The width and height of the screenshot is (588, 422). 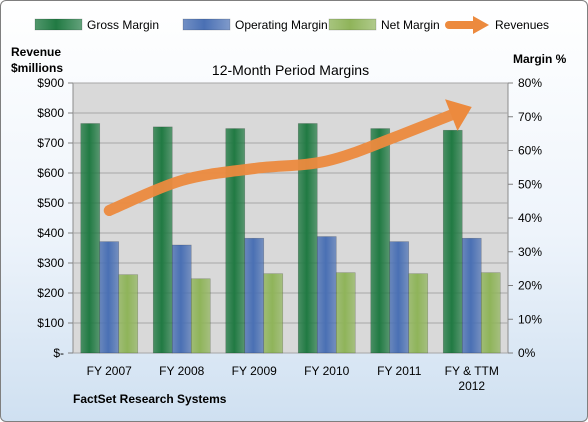 I want to click on left-tick-label: $800, so click(x=50, y=113).